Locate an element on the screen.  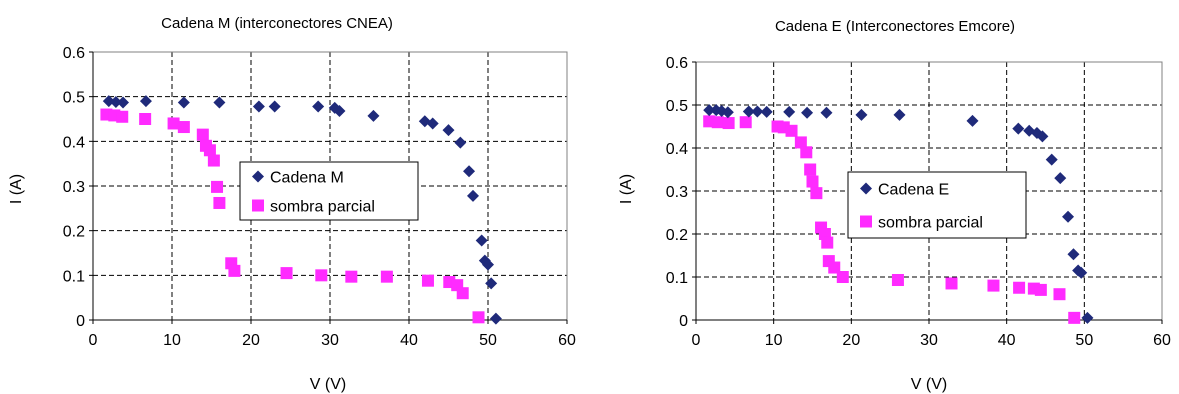
y-tick-label: 0.2 is located at coordinates (677, 235).